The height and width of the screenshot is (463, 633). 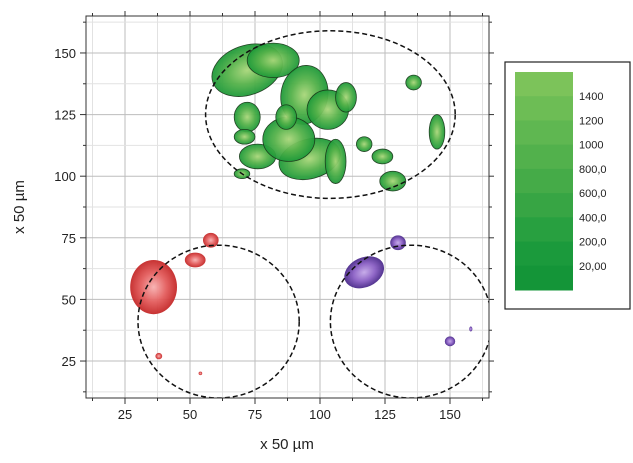 I want to click on y-tick-label: 100, so click(x=65, y=176).